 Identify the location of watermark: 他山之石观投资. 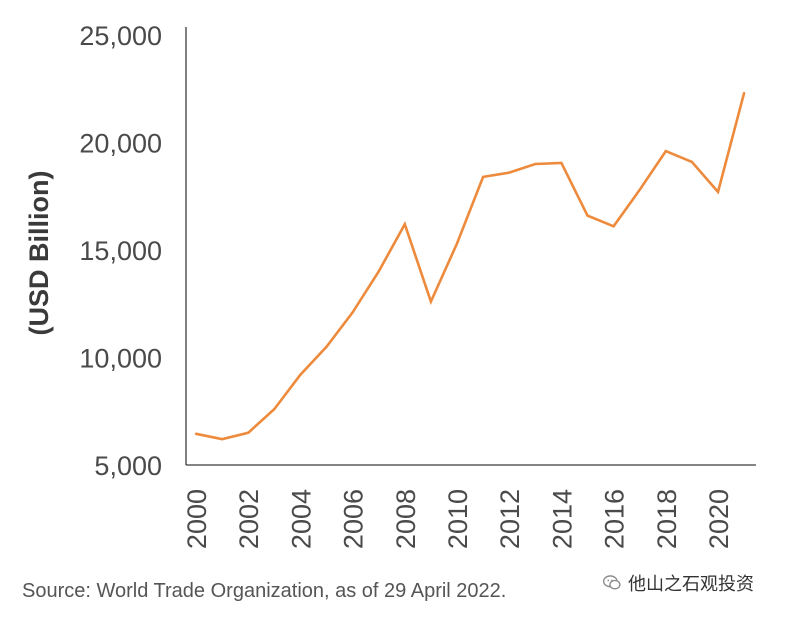
(678, 583).